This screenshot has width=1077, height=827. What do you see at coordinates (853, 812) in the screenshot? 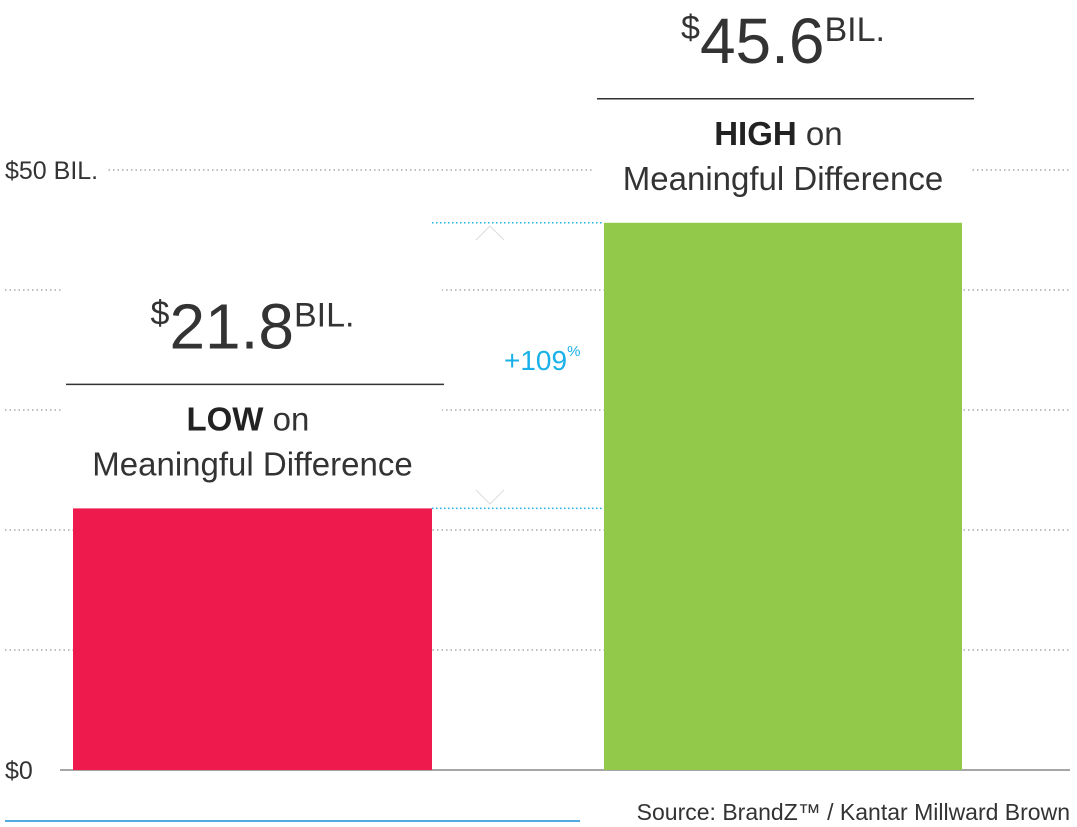
I see `source: Source: BrandZ™ / Kantar Millward Brown` at bounding box center [853, 812].